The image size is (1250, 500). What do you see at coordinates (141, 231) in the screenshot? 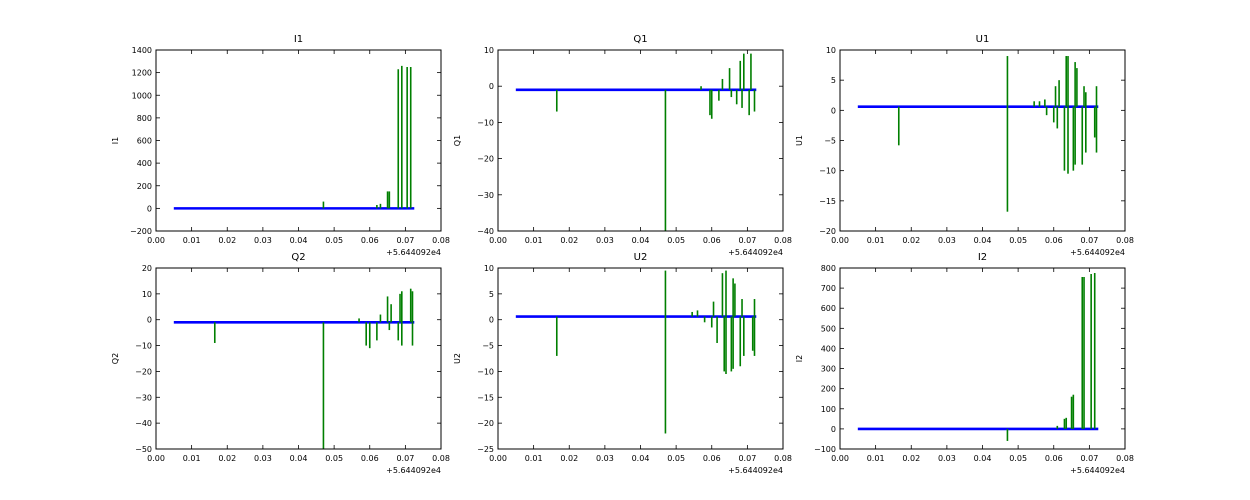
I see `y-tick-label: −200` at bounding box center [141, 231].